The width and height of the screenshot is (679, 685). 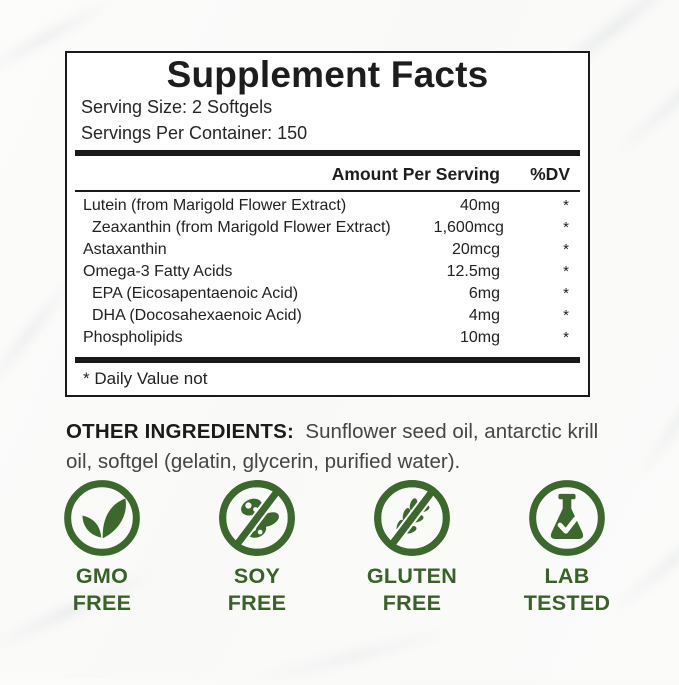 I want to click on nutrient-amount: 10mg, so click(x=479, y=337).